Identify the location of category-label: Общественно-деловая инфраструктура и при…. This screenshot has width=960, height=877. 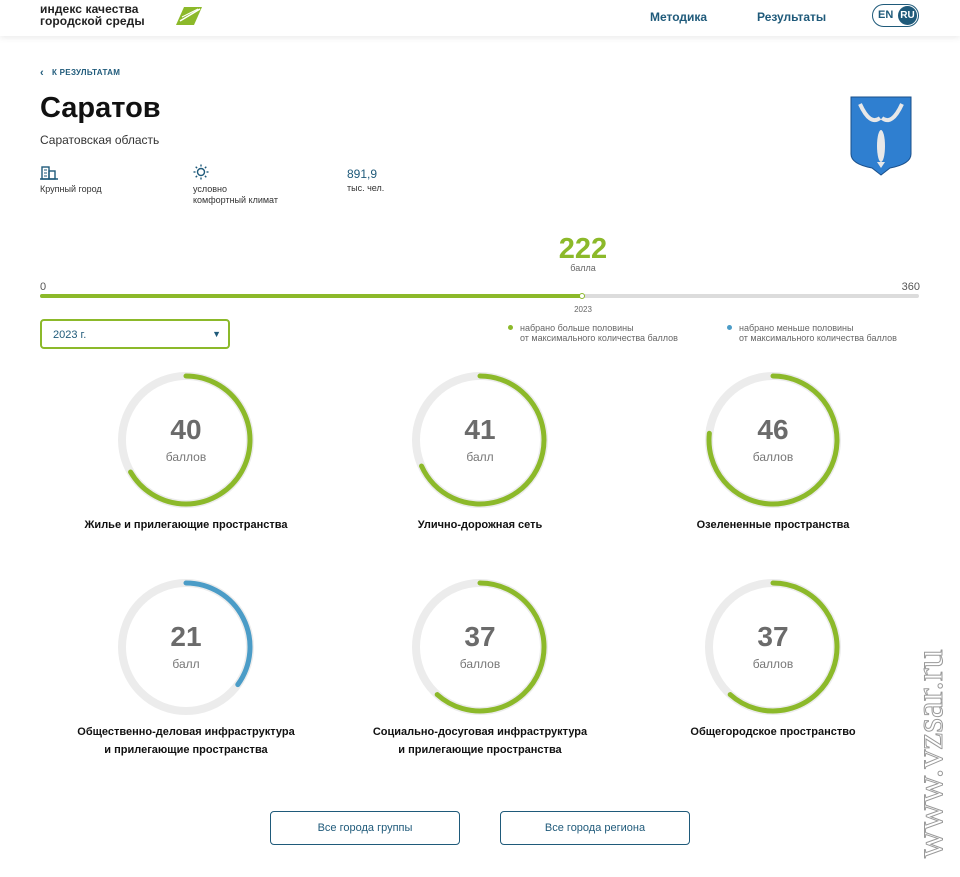
(186, 741).